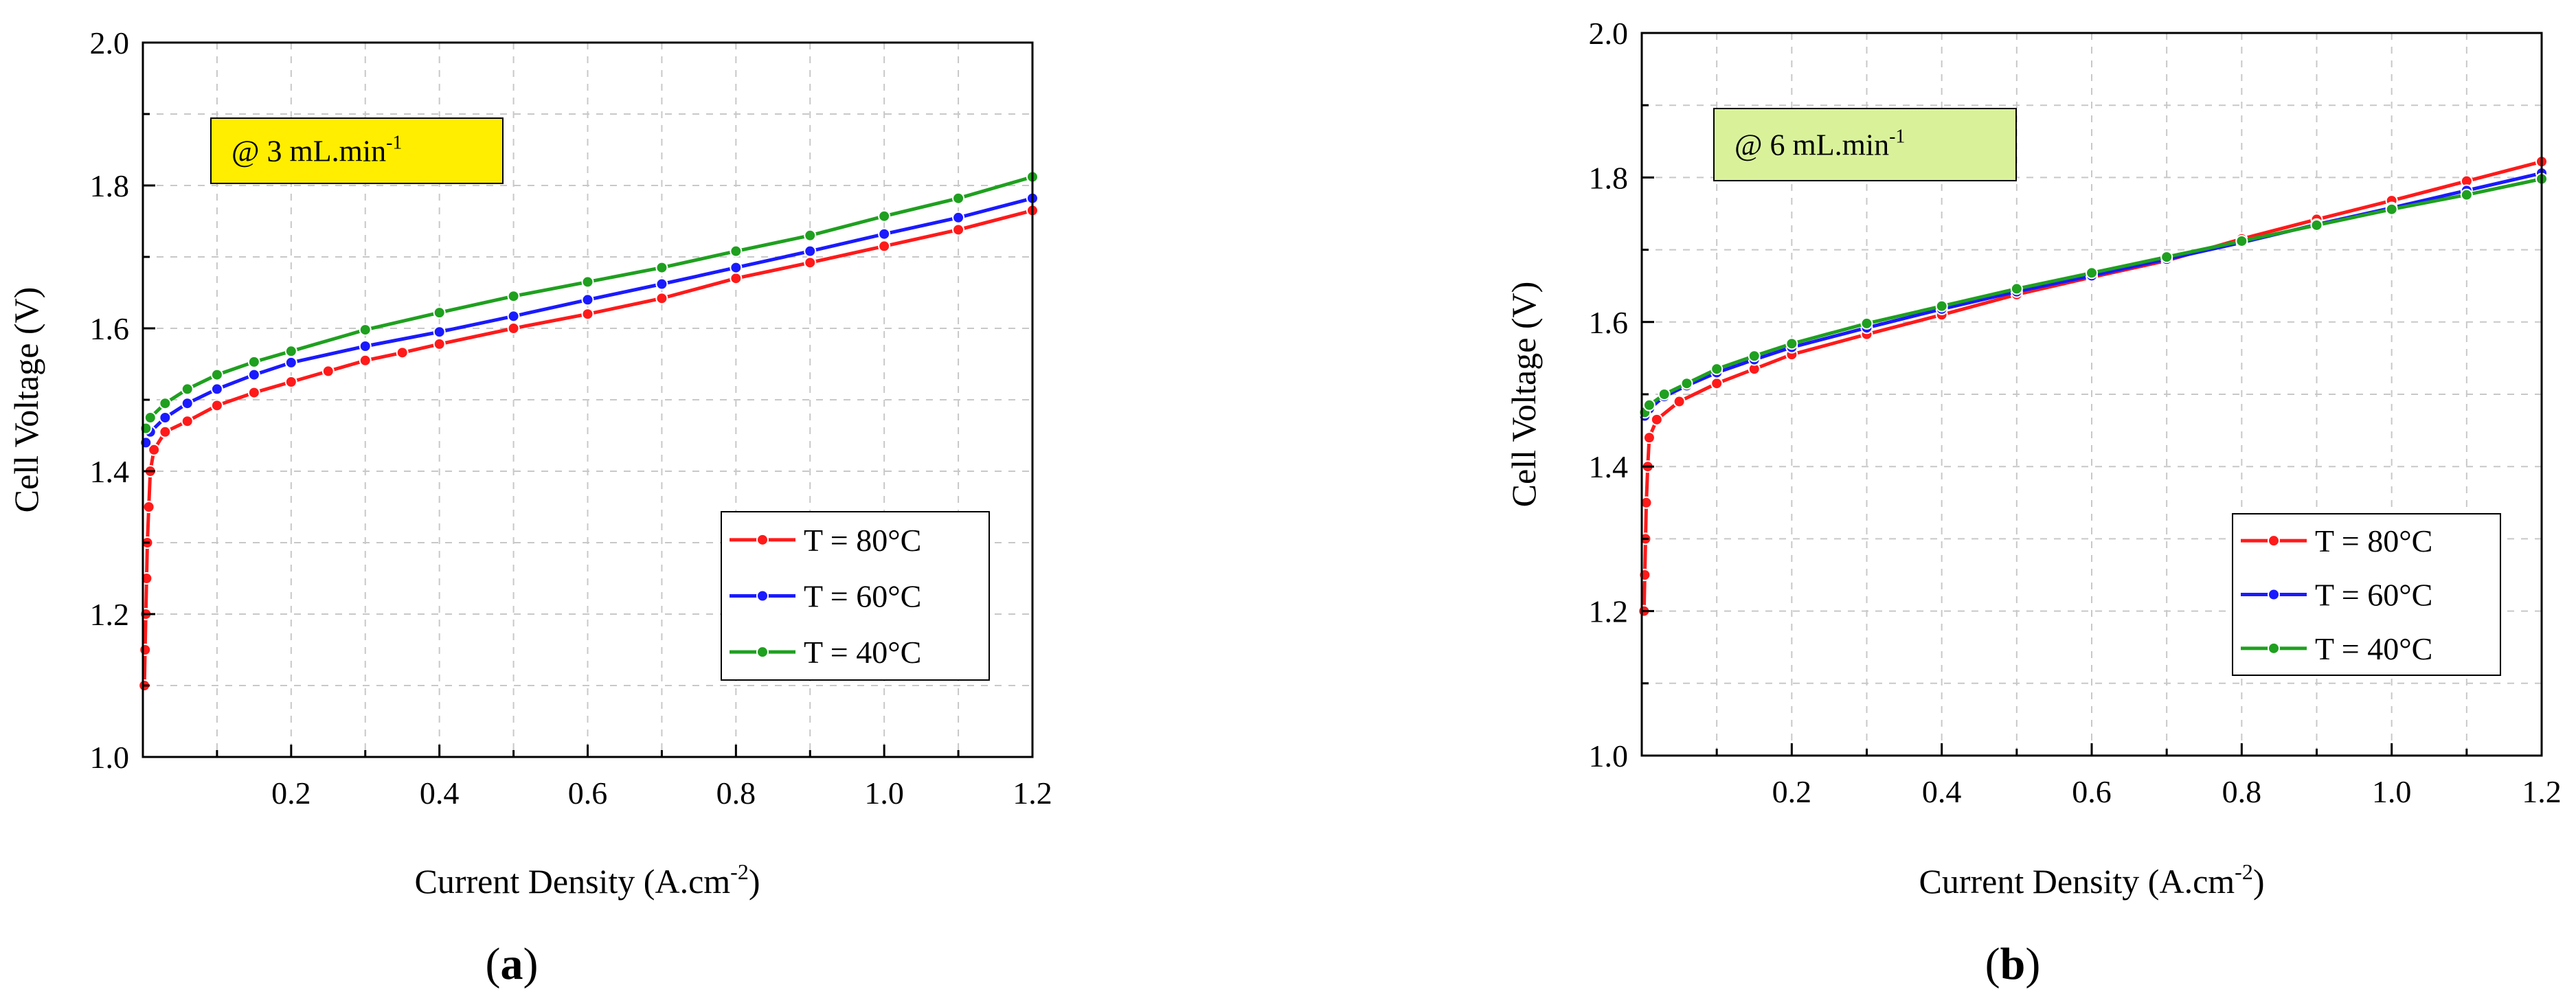 The height and width of the screenshot is (1007, 2576). I want to click on panel-label: (b), so click(2013, 964).